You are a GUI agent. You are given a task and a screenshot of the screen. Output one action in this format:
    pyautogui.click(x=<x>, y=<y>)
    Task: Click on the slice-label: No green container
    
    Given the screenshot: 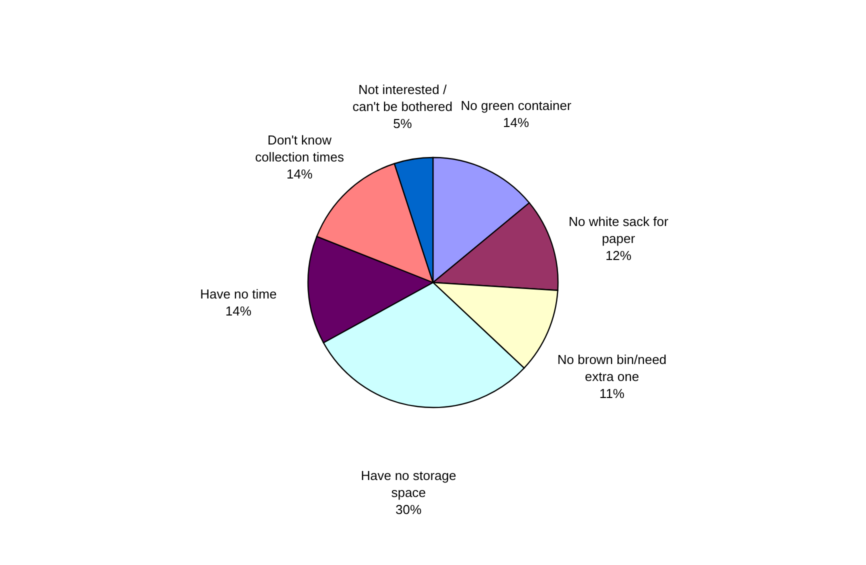 What is the action you would take?
    pyautogui.click(x=516, y=106)
    